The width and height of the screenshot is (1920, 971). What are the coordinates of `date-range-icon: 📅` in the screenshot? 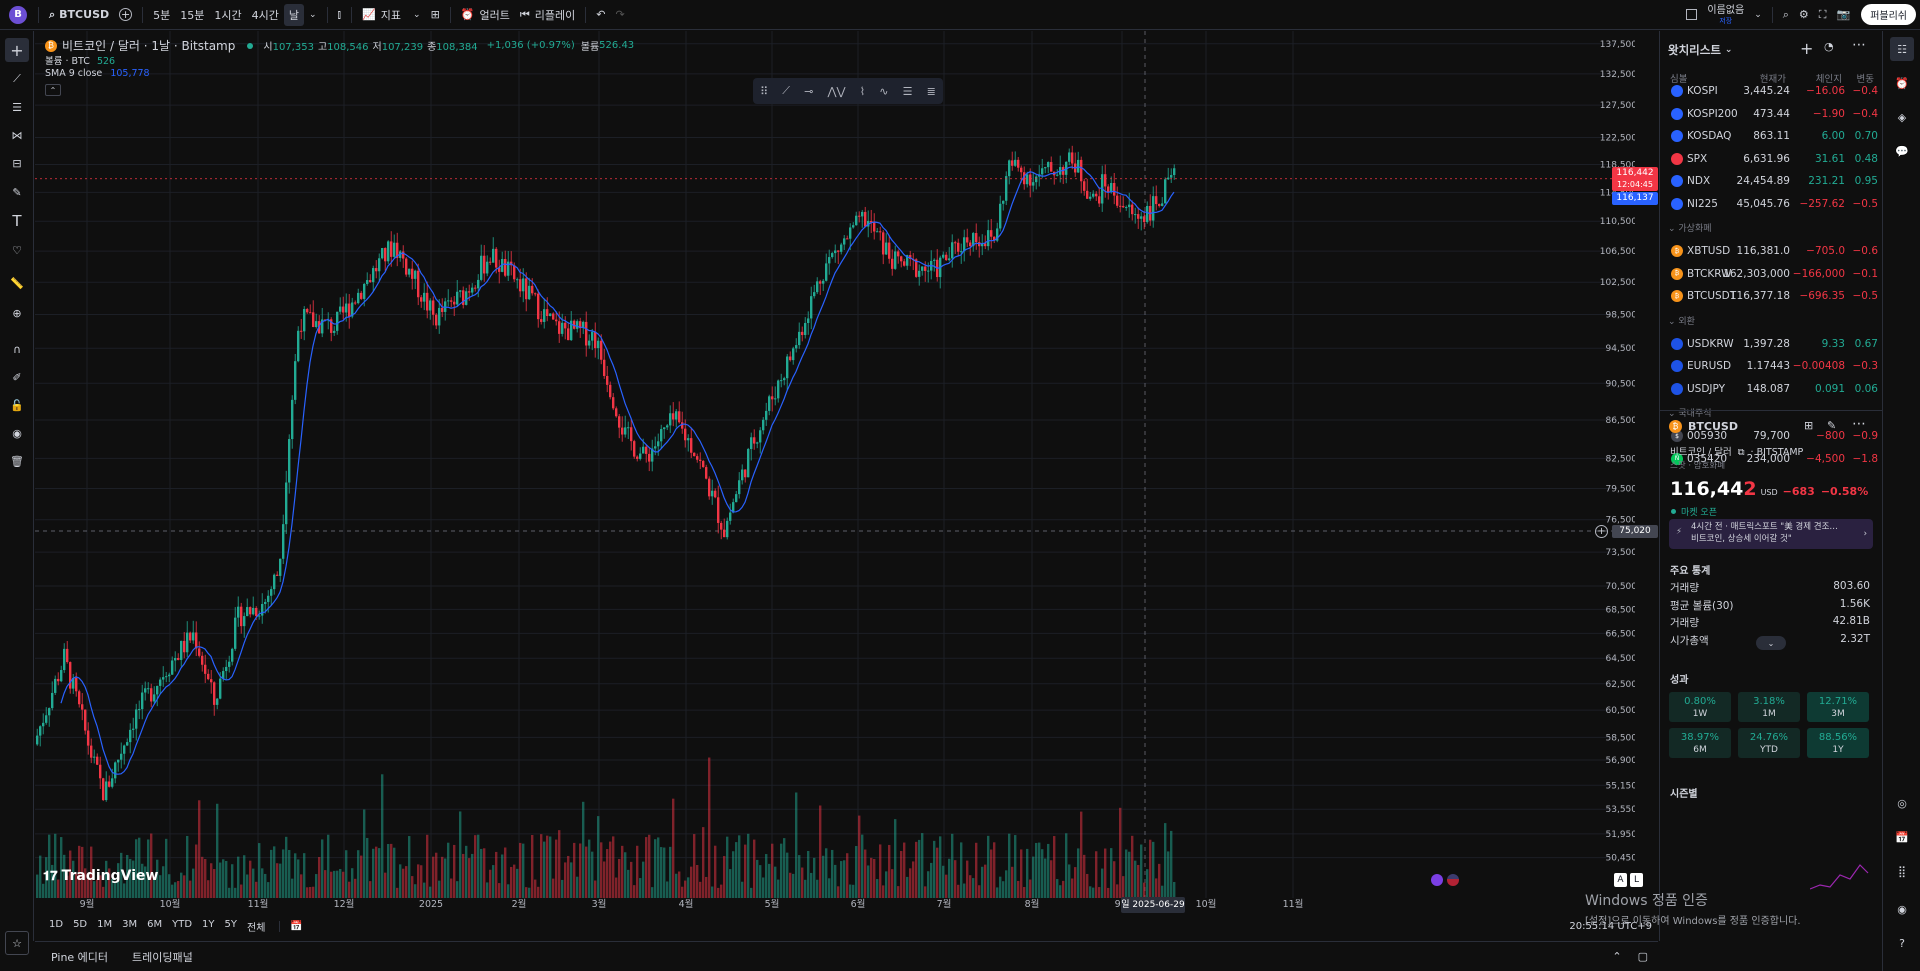 It's located at (291, 926).